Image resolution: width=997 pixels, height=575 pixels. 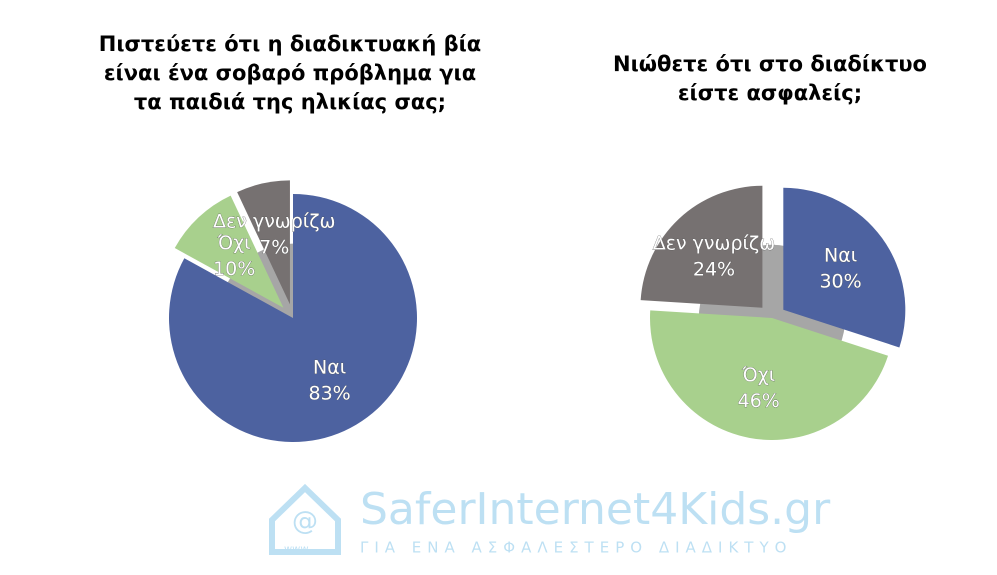 I want to click on chart-title: Πιστεύετε ότι η διαδικτυακή βία, so click(x=290, y=44).